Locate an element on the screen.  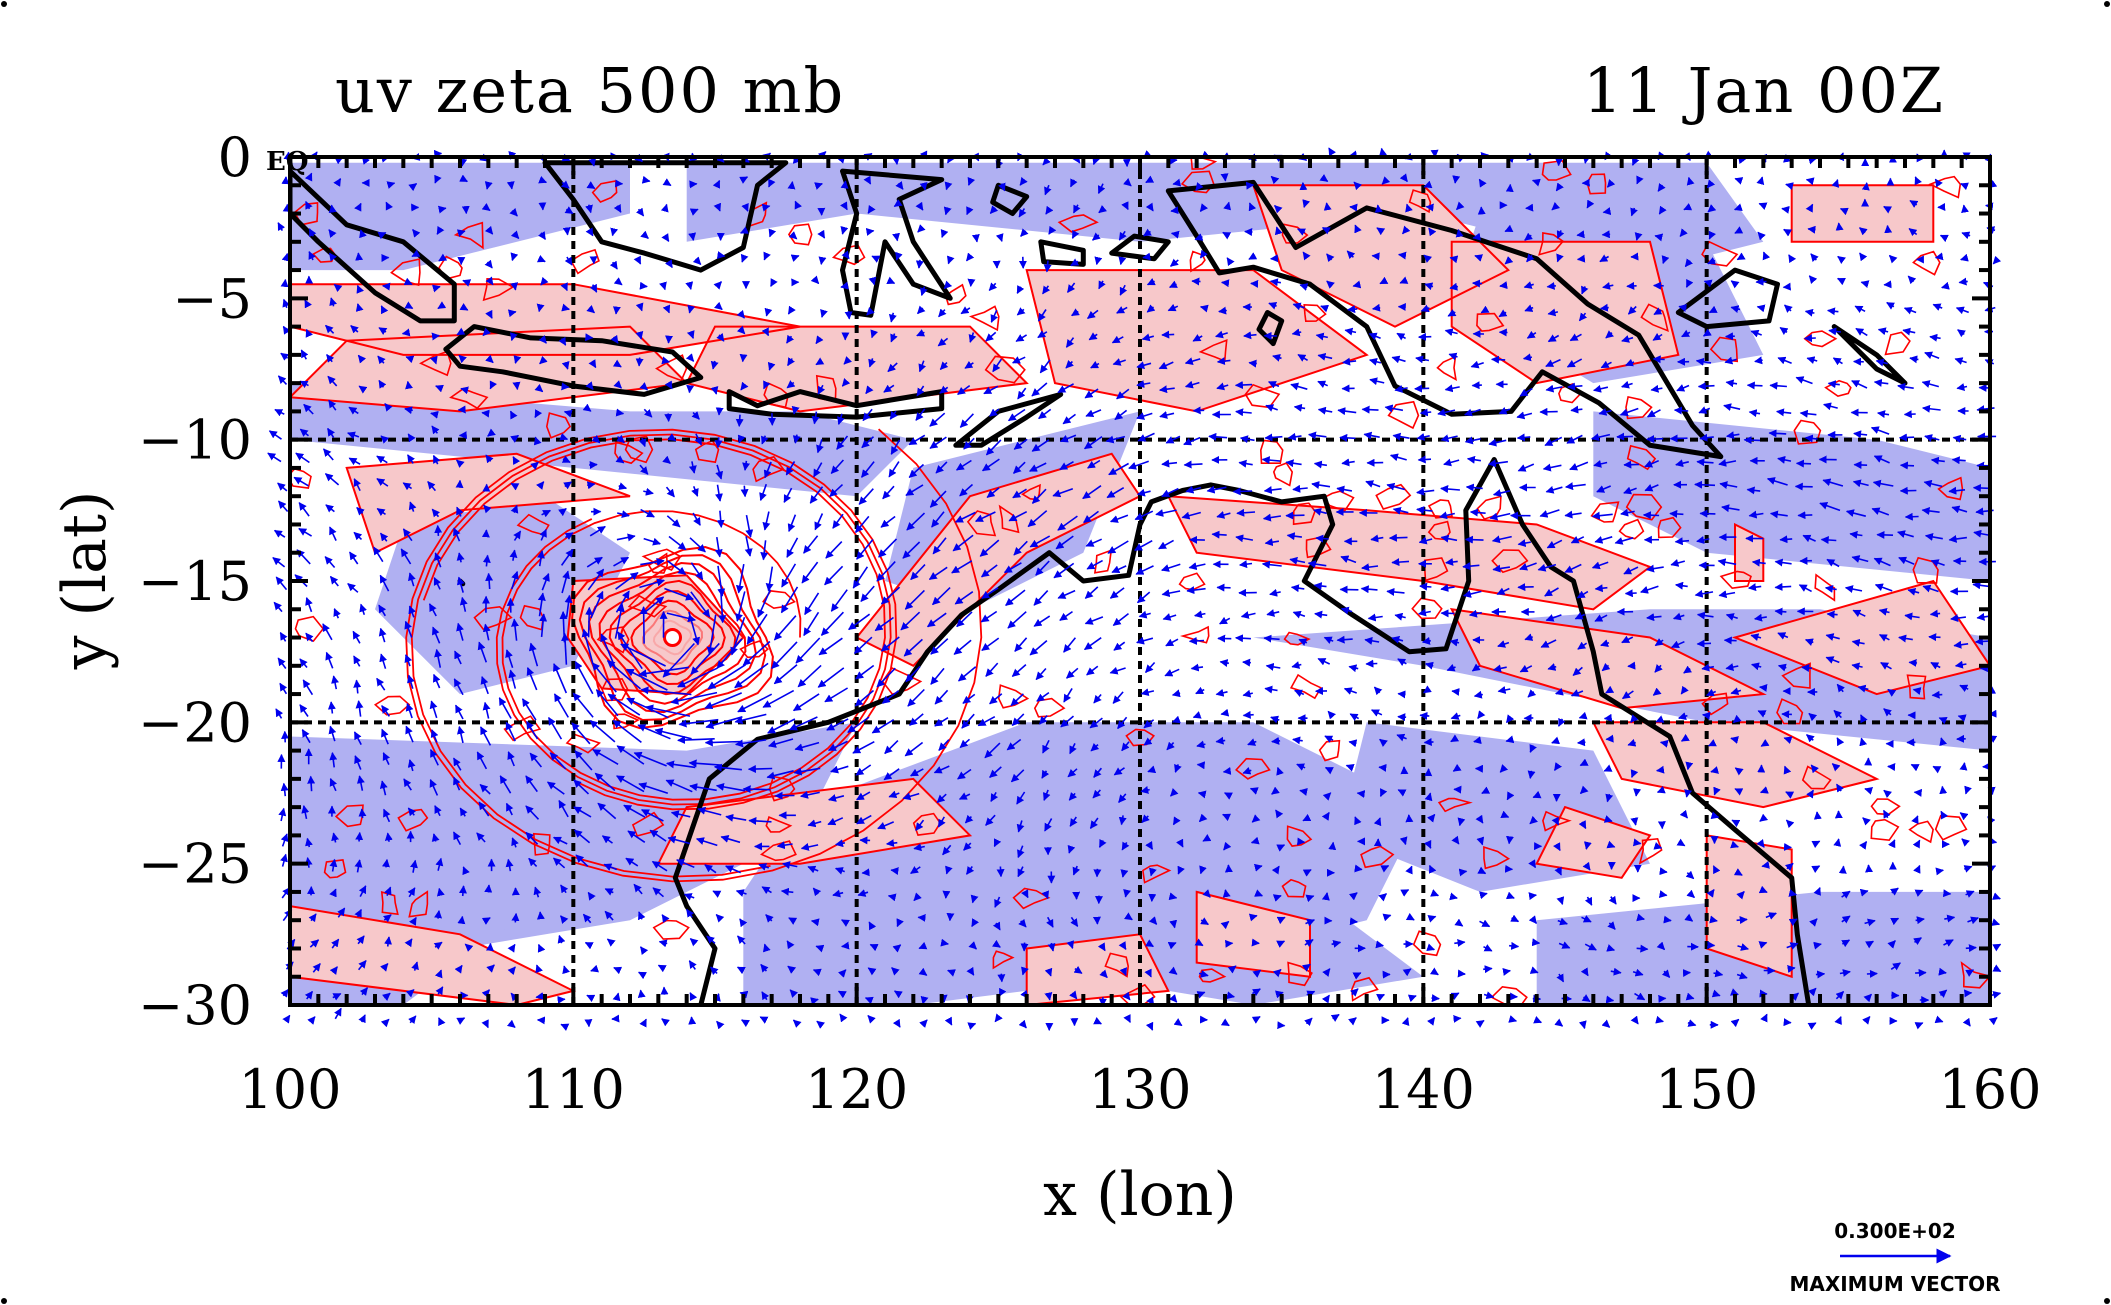
y-tick-labels: 0 −5 −10 −15 −20 −25 −30 is located at coordinates (195, 581).